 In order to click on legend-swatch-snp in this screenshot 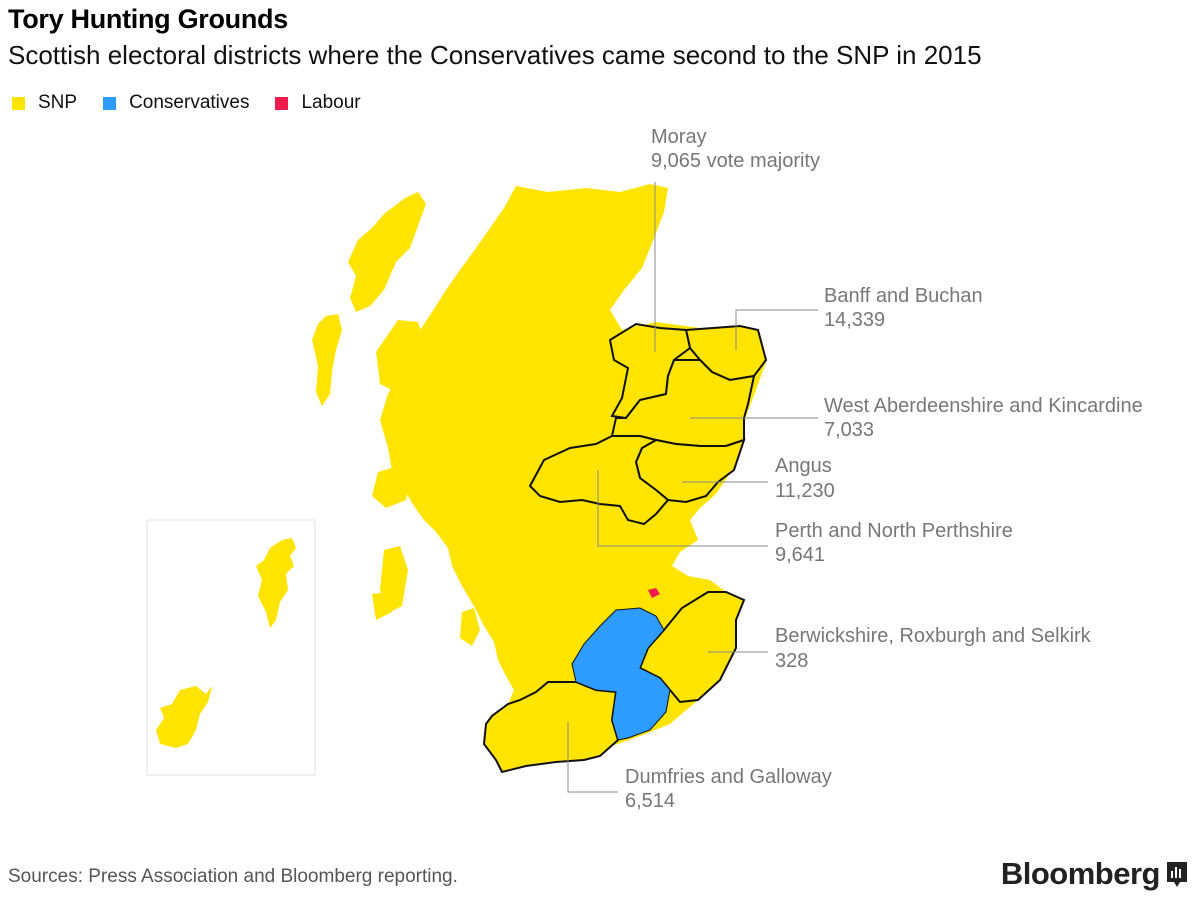, I will do `click(18, 103)`.